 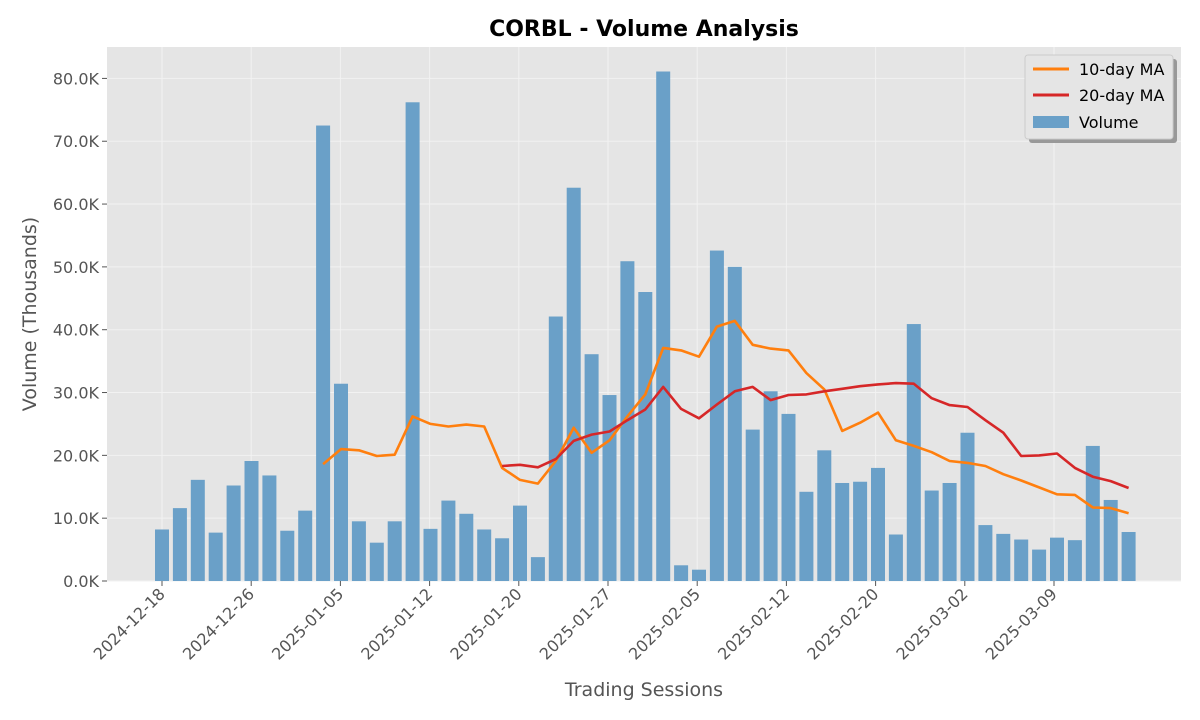 What do you see at coordinates (396, 623) in the screenshot?
I see `x-tick-label: 2025-01-12` at bounding box center [396, 623].